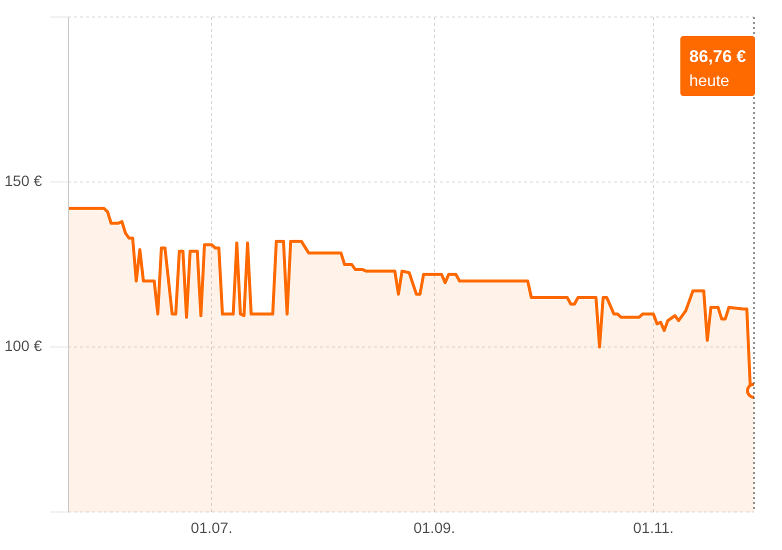  What do you see at coordinates (434, 529) in the screenshot?
I see `x-tick-label: 01.09.` at bounding box center [434, 529].